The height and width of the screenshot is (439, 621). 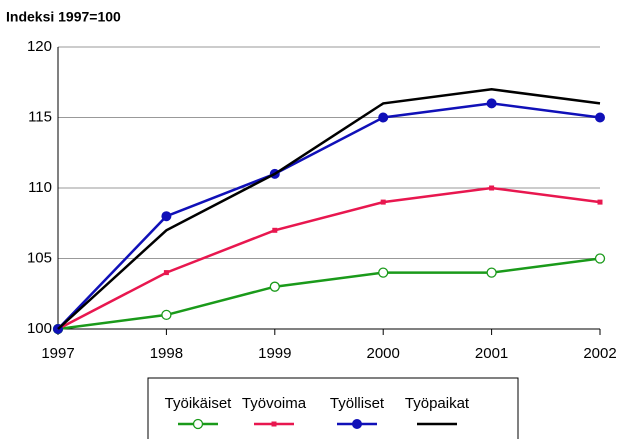 I want to click on x-tick-label: 1998, so click(x=166, y=353).